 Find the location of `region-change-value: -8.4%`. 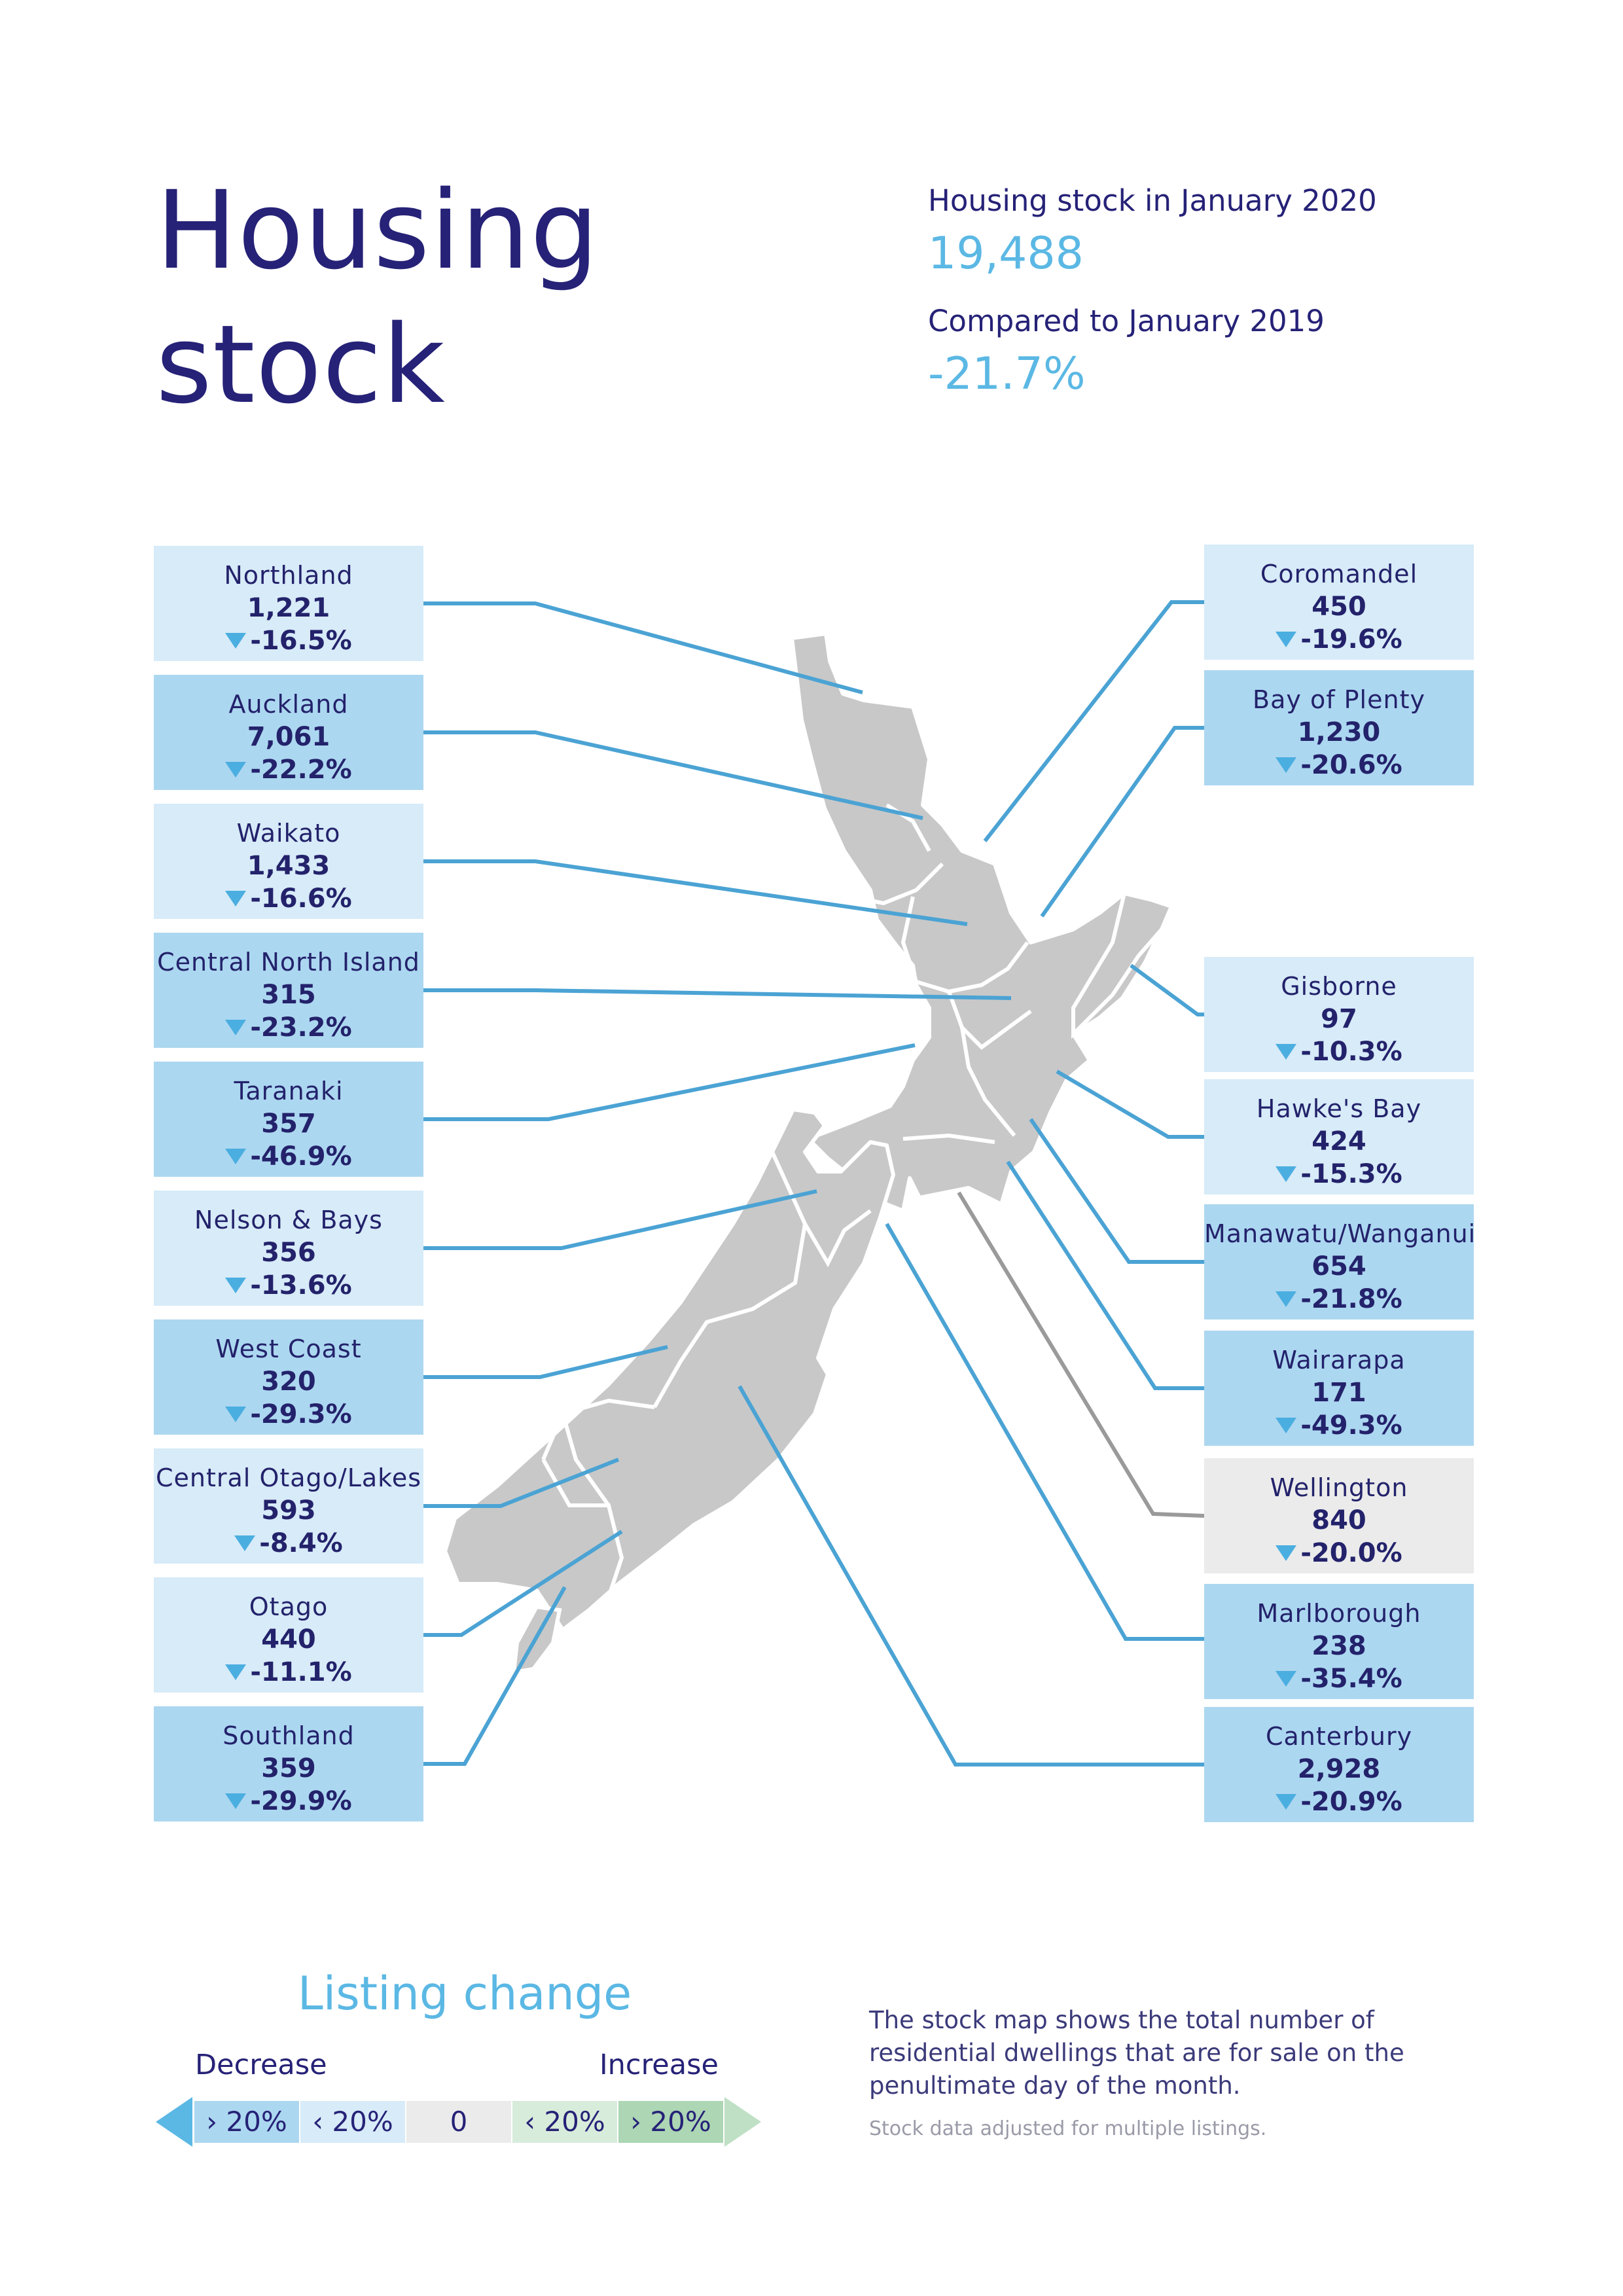

region-change-value: -8.4% is located at coordinates (301, 1543).